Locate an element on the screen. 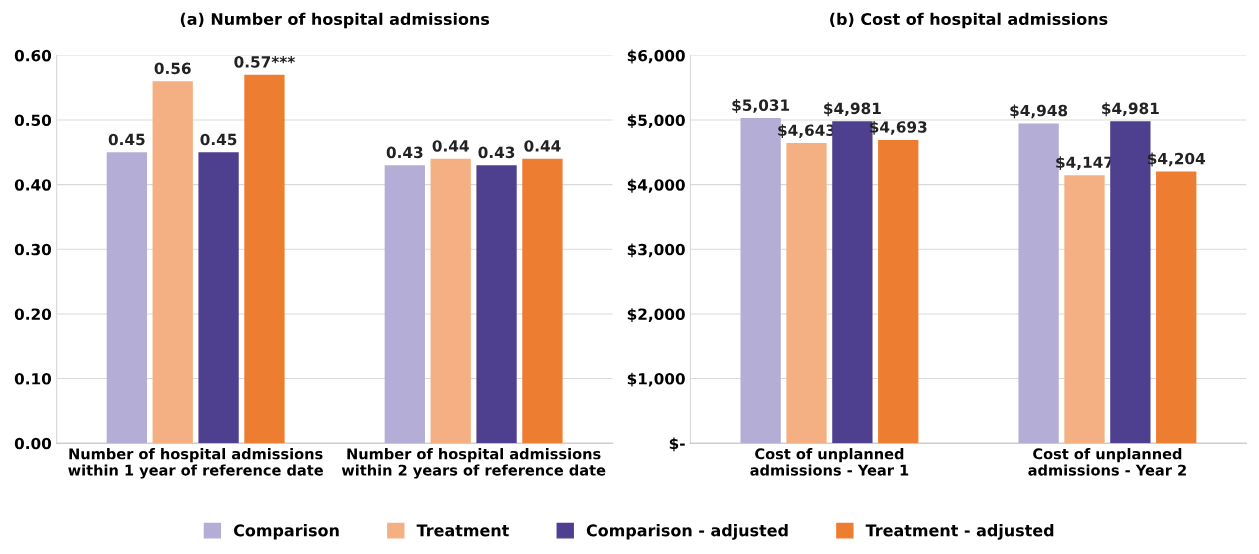 This screenshot has width=1259, height=554. y-tick-label: 0.50 is located at coordinates (33, 120).